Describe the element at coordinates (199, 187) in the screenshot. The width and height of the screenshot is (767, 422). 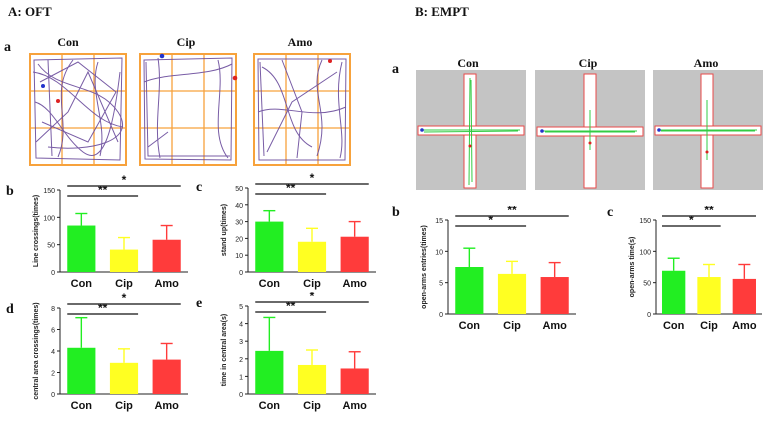
I see `oft-panel-c-label: c` at that location.